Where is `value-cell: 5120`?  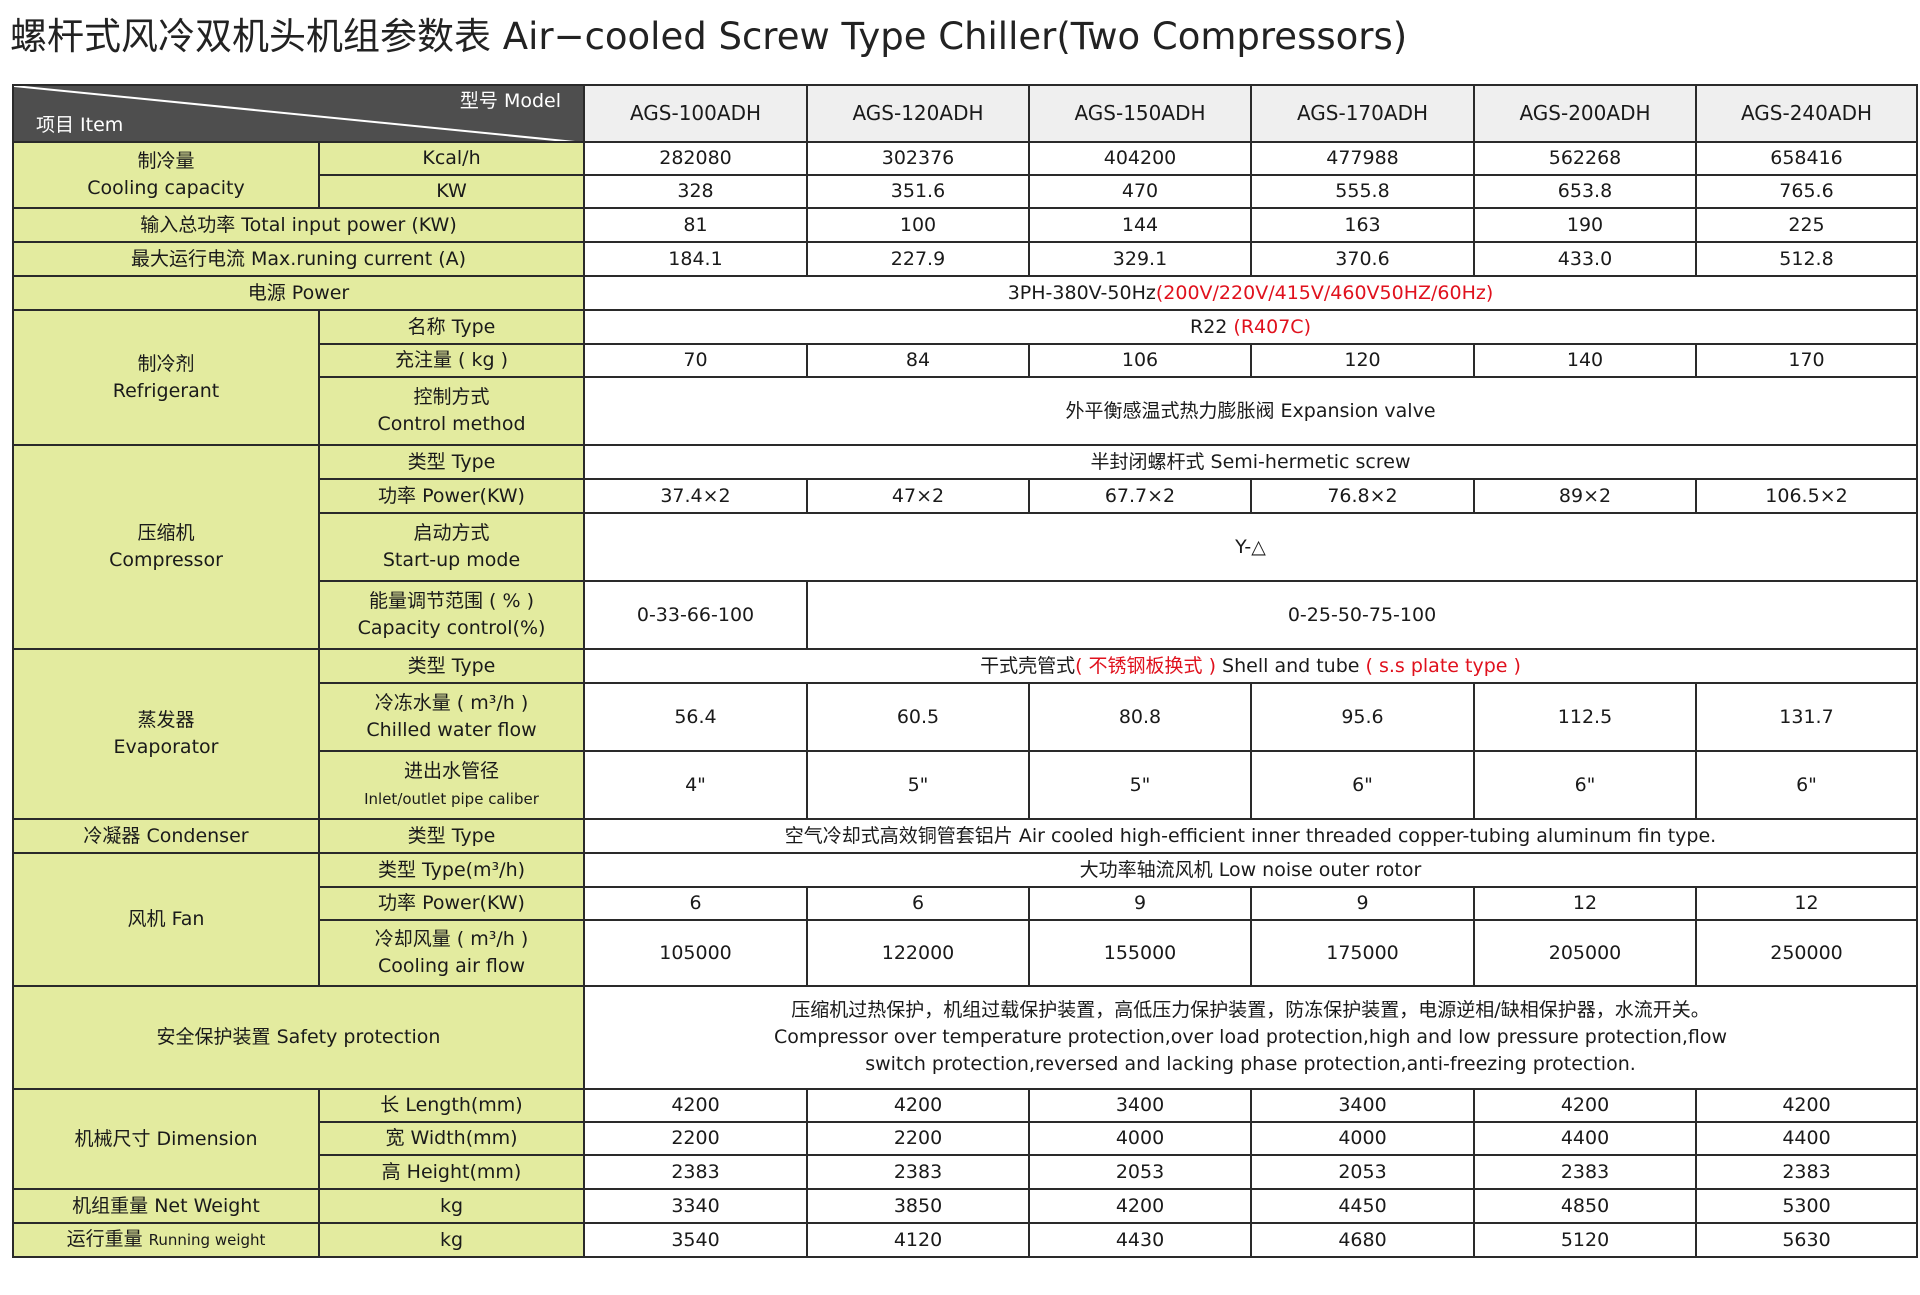 value-cell: 5120 is located at coordinates (1585, 1240).